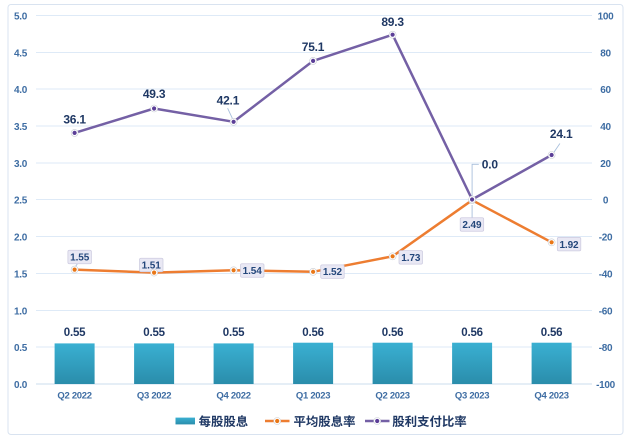  Describe the element at coordinates (21, 348) in the screenshot. I see `svg-text: 0.5` at that location.